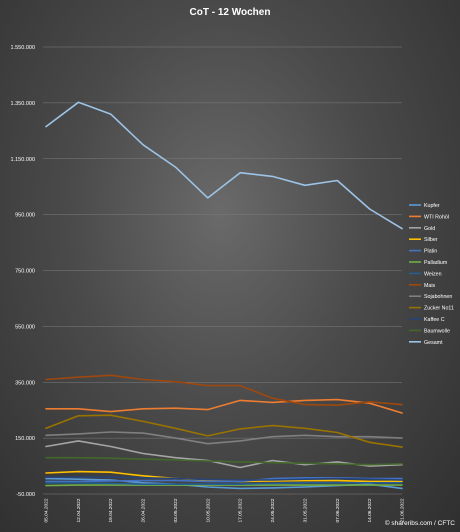 This screenshot has width=460, height=532. I want to click on series-line-palladium, so click(224, 485).